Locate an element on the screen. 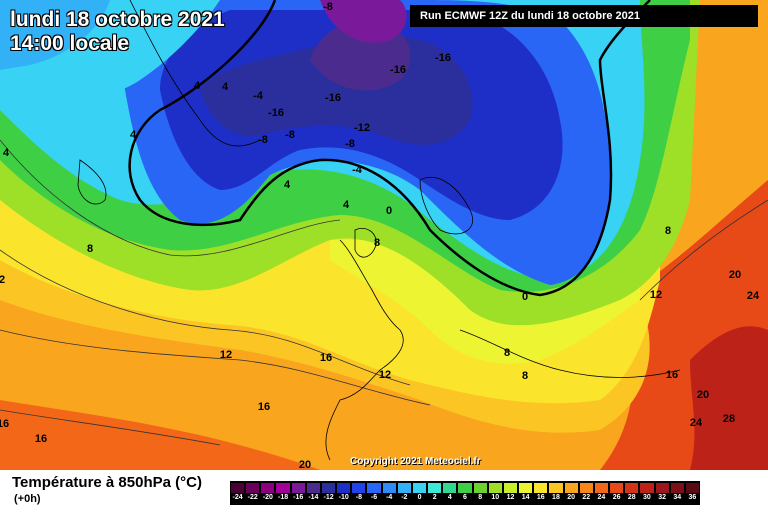 This screenshot has height=512, width=768. field-purple is located at coordinates (363, 21).